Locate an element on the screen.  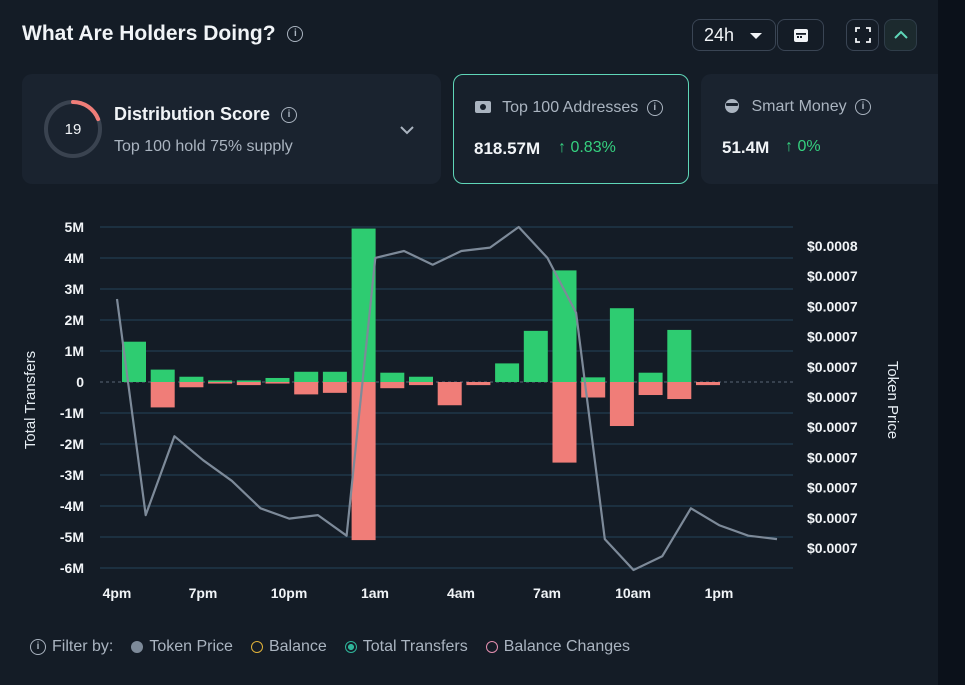
smart-money-change-text: 0% is located at coordinates (809, 146).